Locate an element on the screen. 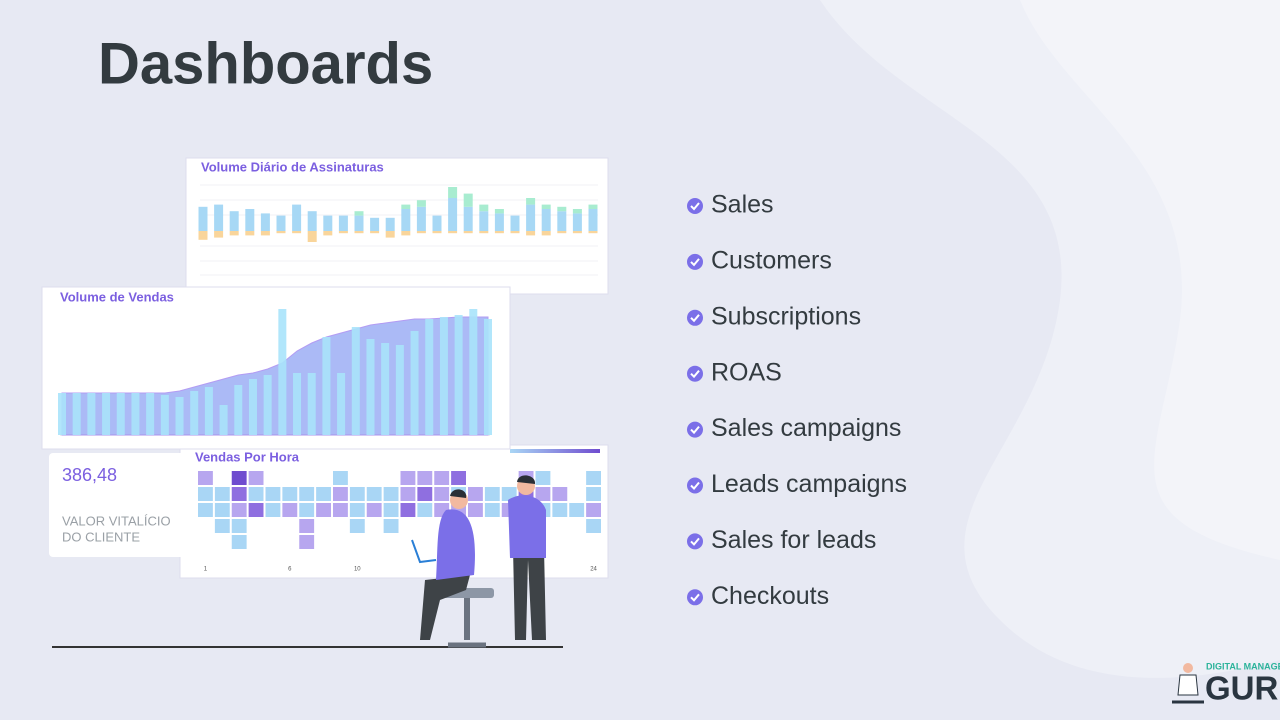 The width and height of the screenshot is (1280, 720). kpi-label: VALOR VITALÍCIO is located at coordinates (116, 520).